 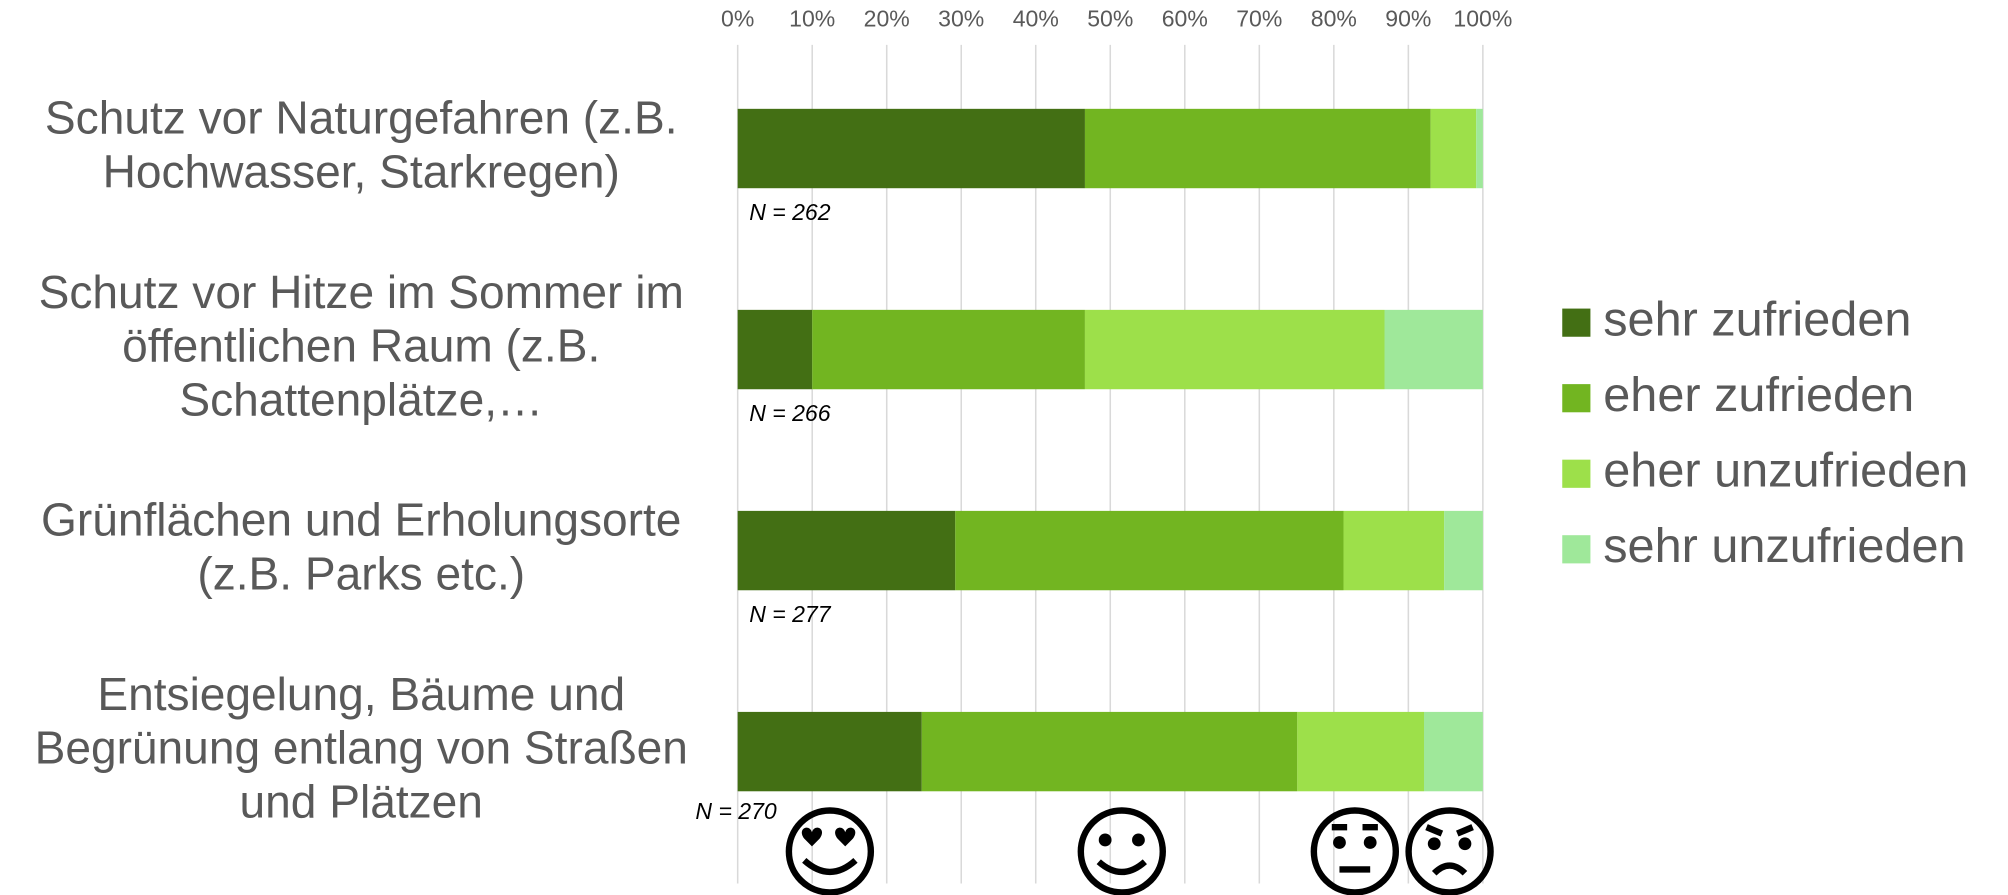 What do you see at coordinates (1185, 19) in the screenshot?
I see `x-tick-label: 60%` at bounding box center [1185, 19].